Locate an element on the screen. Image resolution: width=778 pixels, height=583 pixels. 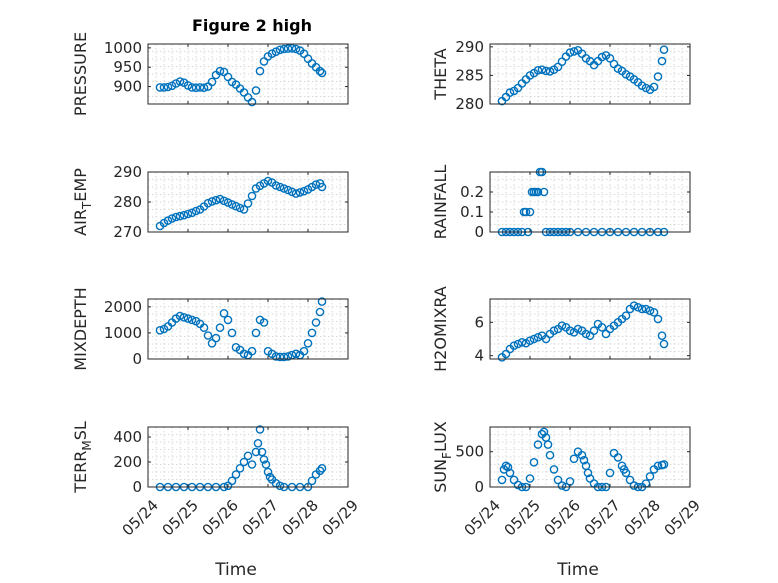
x-tick-label: 05/29 is located at coordinates (340, 517).